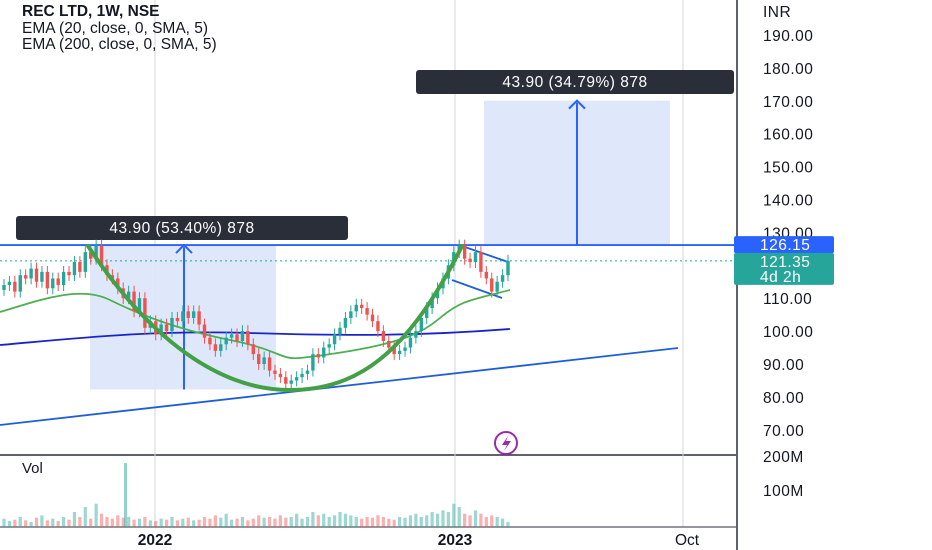 The height and width of the screenshot is (550, 932). I want to click on volume-tick-label: 200M, so click(783, 457).